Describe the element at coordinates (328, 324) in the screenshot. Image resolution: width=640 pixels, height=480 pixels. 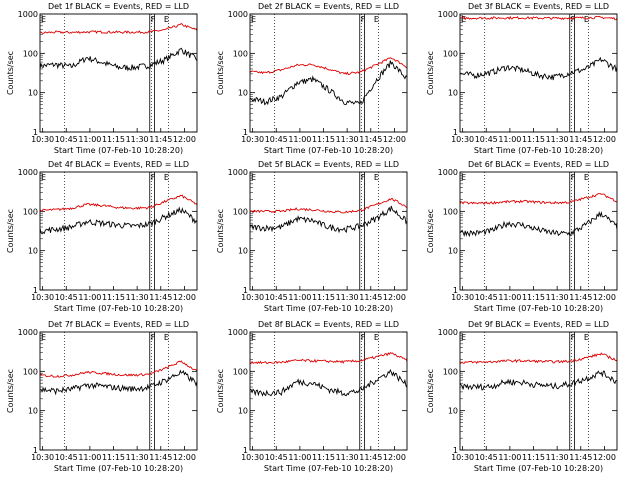
I see `panel-title: Det 8f BLACK = Events, RED = LLD` at that location.